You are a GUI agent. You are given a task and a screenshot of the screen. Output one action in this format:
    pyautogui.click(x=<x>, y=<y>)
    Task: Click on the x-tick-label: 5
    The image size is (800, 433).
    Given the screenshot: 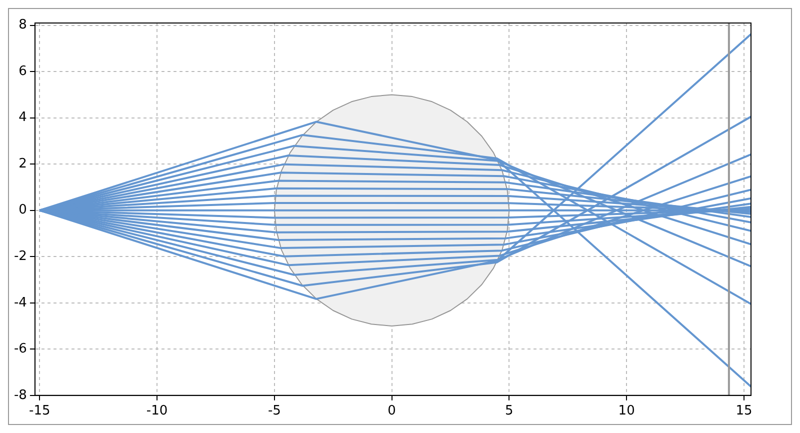 What is the action you would take?
    pyautogui.click(x=509, y=411)
    